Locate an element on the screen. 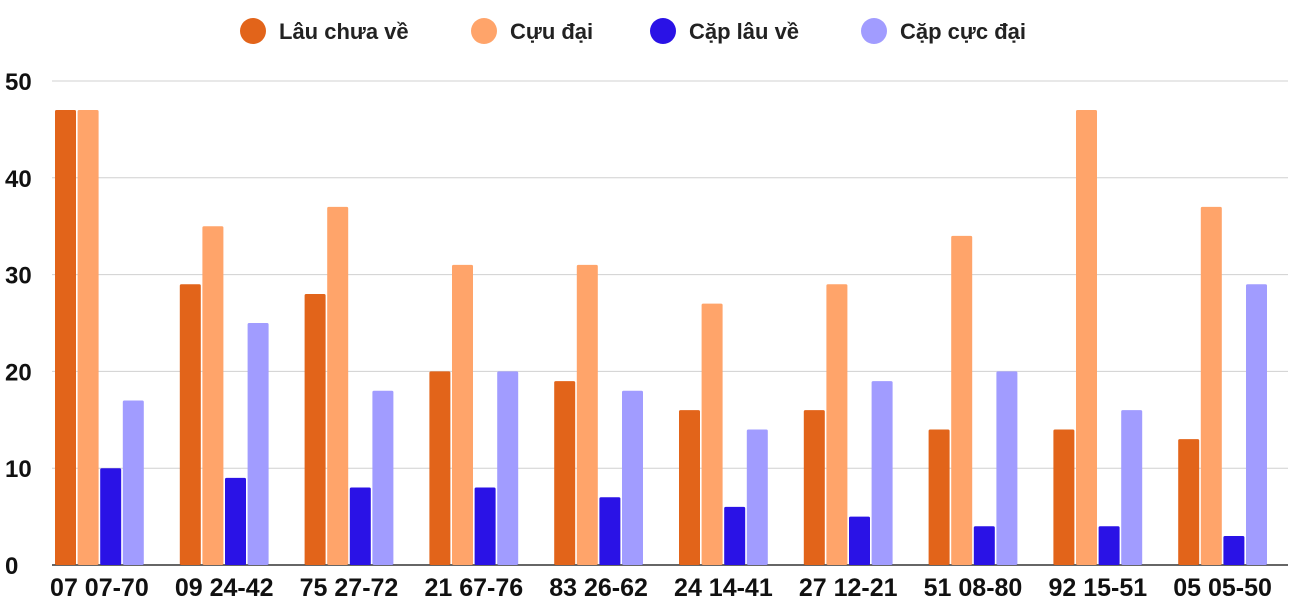  legend: Lâu chưa về Cựu đại Cặp lâu về Cặp cực đại is located at coordinates (633, 31).